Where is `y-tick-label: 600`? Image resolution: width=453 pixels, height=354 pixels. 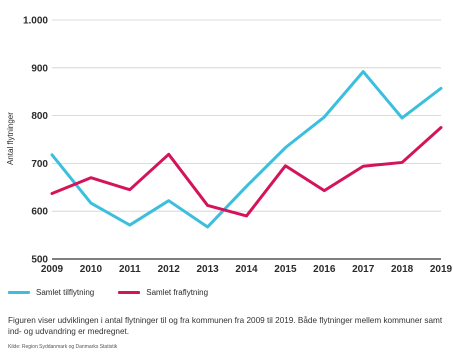
y-tick-label: 600 is located at coordinates (39, 212).